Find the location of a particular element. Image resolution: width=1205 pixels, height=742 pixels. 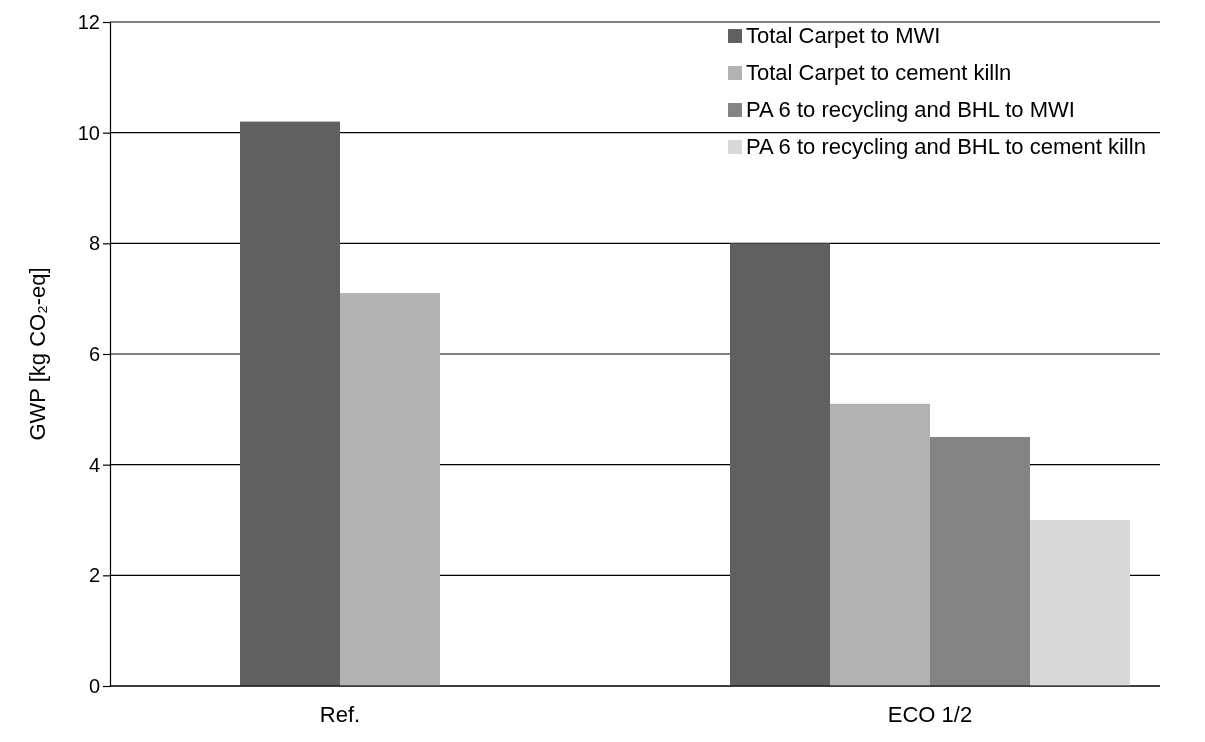

x-tick-label: Ref. is located at coordinates (340, 714).